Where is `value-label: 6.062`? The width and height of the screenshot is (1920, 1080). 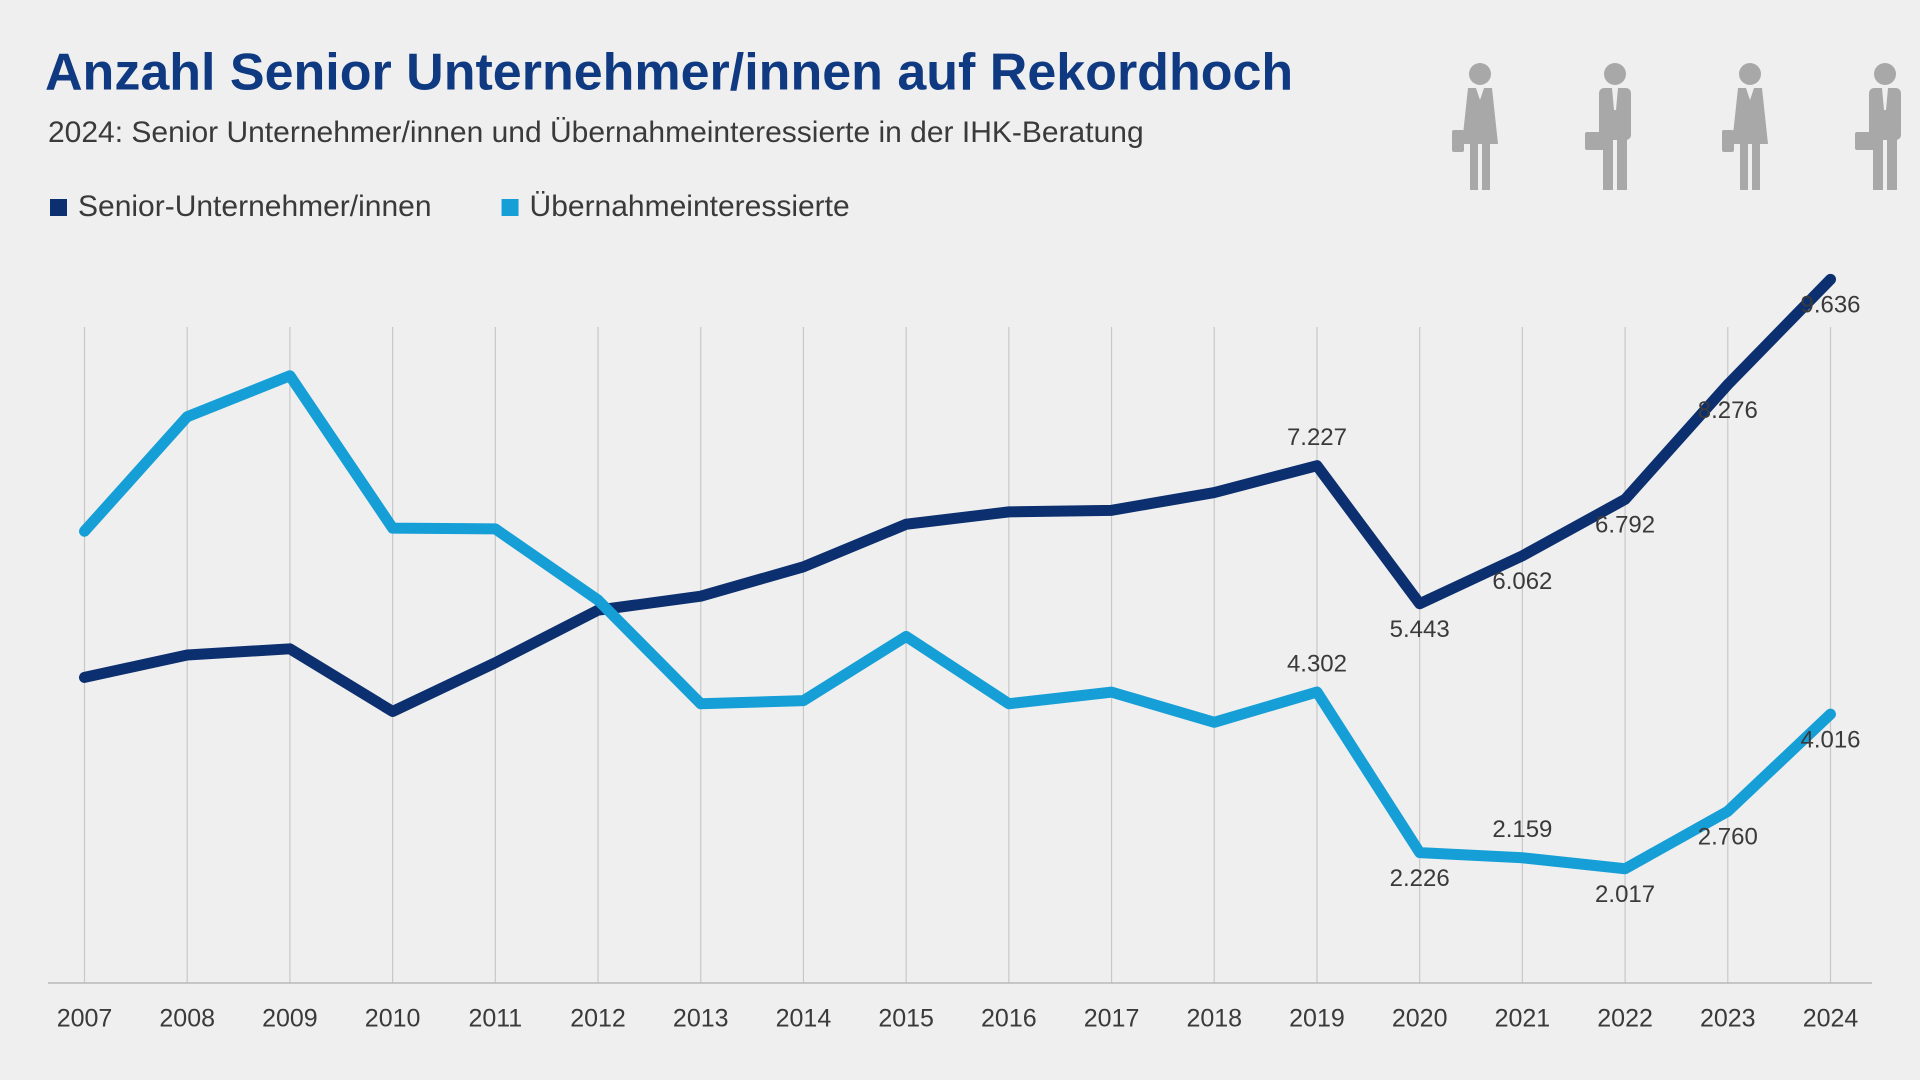 value-label: 6.062 is located at coordinates (1522, 581).